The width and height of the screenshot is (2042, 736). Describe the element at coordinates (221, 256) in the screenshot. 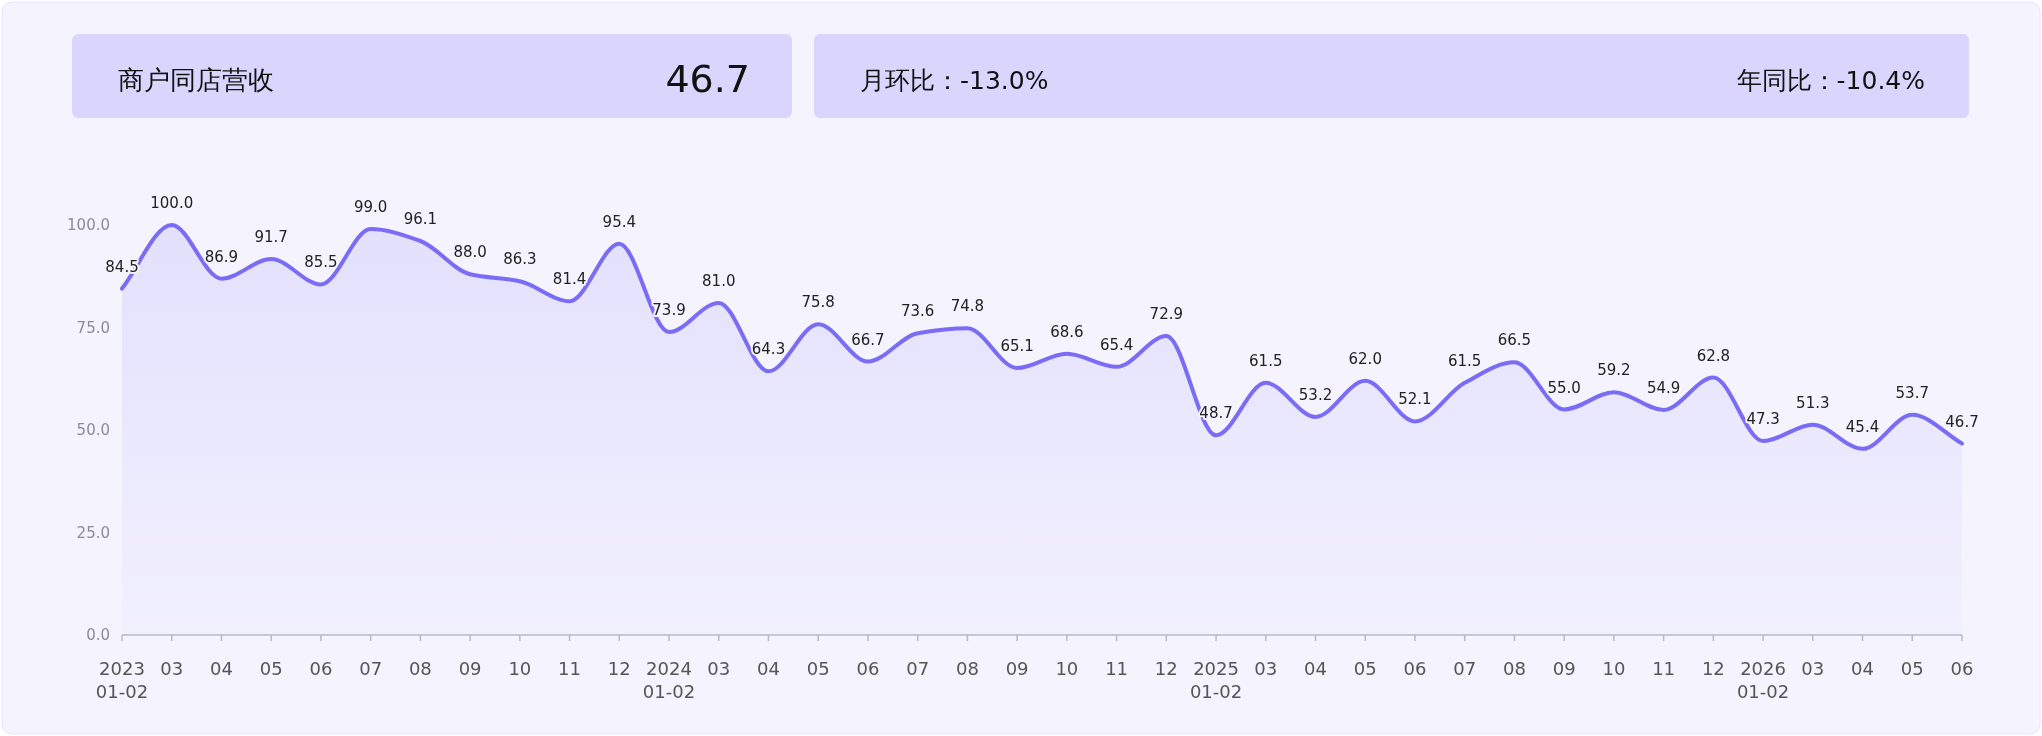

I see `data-label: 86.9` at that location.